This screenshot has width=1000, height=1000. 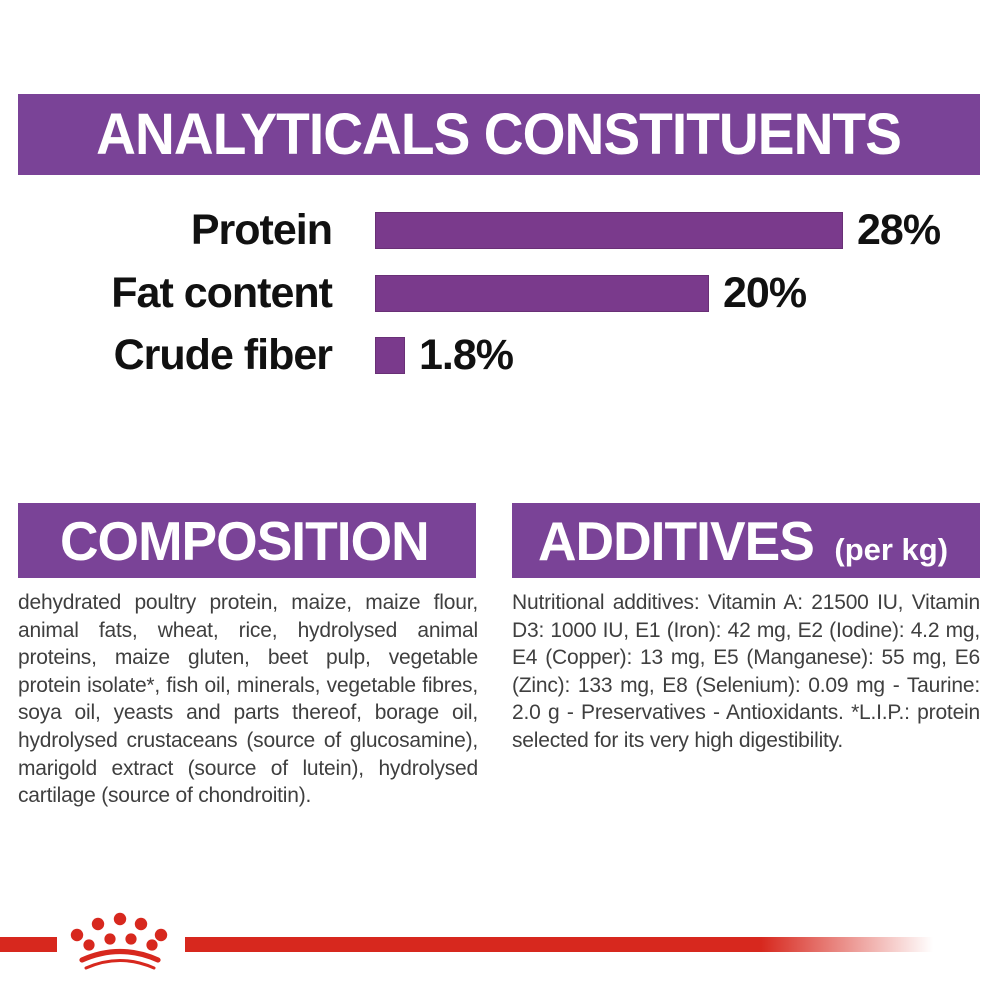 What do you see at coordinates (222, 292) in the screenshot?
I see `bar-label: Fat content` at bounding box center [222, 292].